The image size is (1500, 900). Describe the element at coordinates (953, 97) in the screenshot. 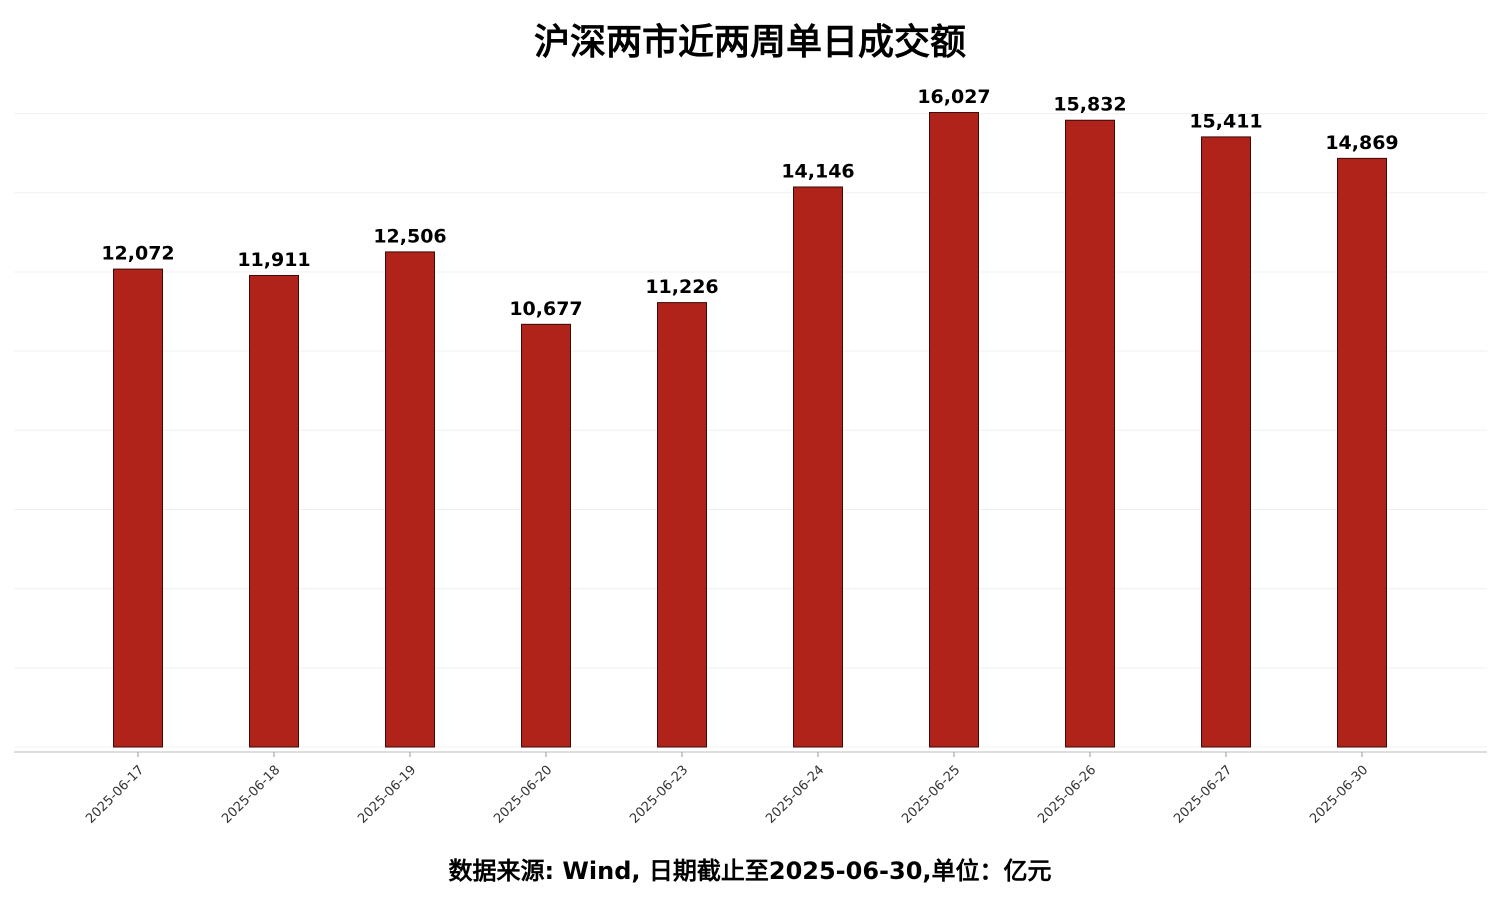

I see `value-label: 16,027` at that location.